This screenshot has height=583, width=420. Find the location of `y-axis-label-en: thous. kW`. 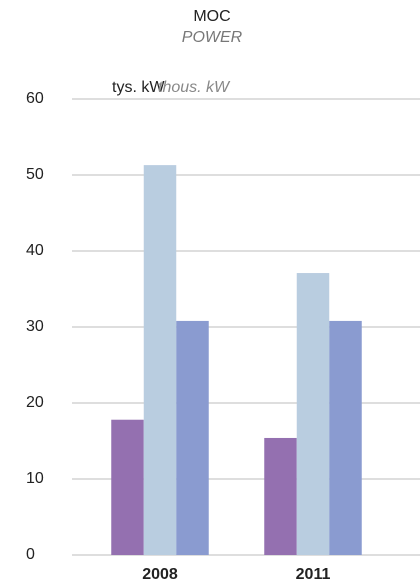

y-axis-label-en: thous. kW is located at coordinates (194, 87).